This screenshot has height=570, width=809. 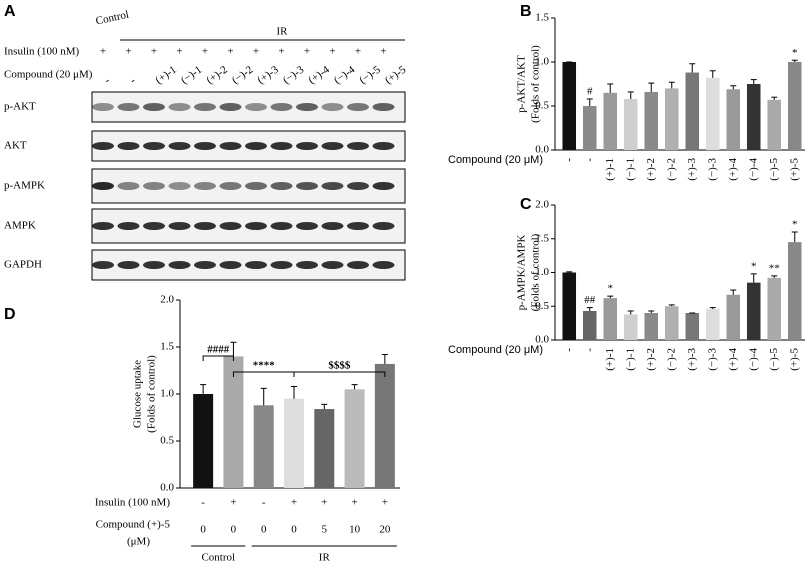 I want to click on blot-label: AKT, so click(x=15, y=146).